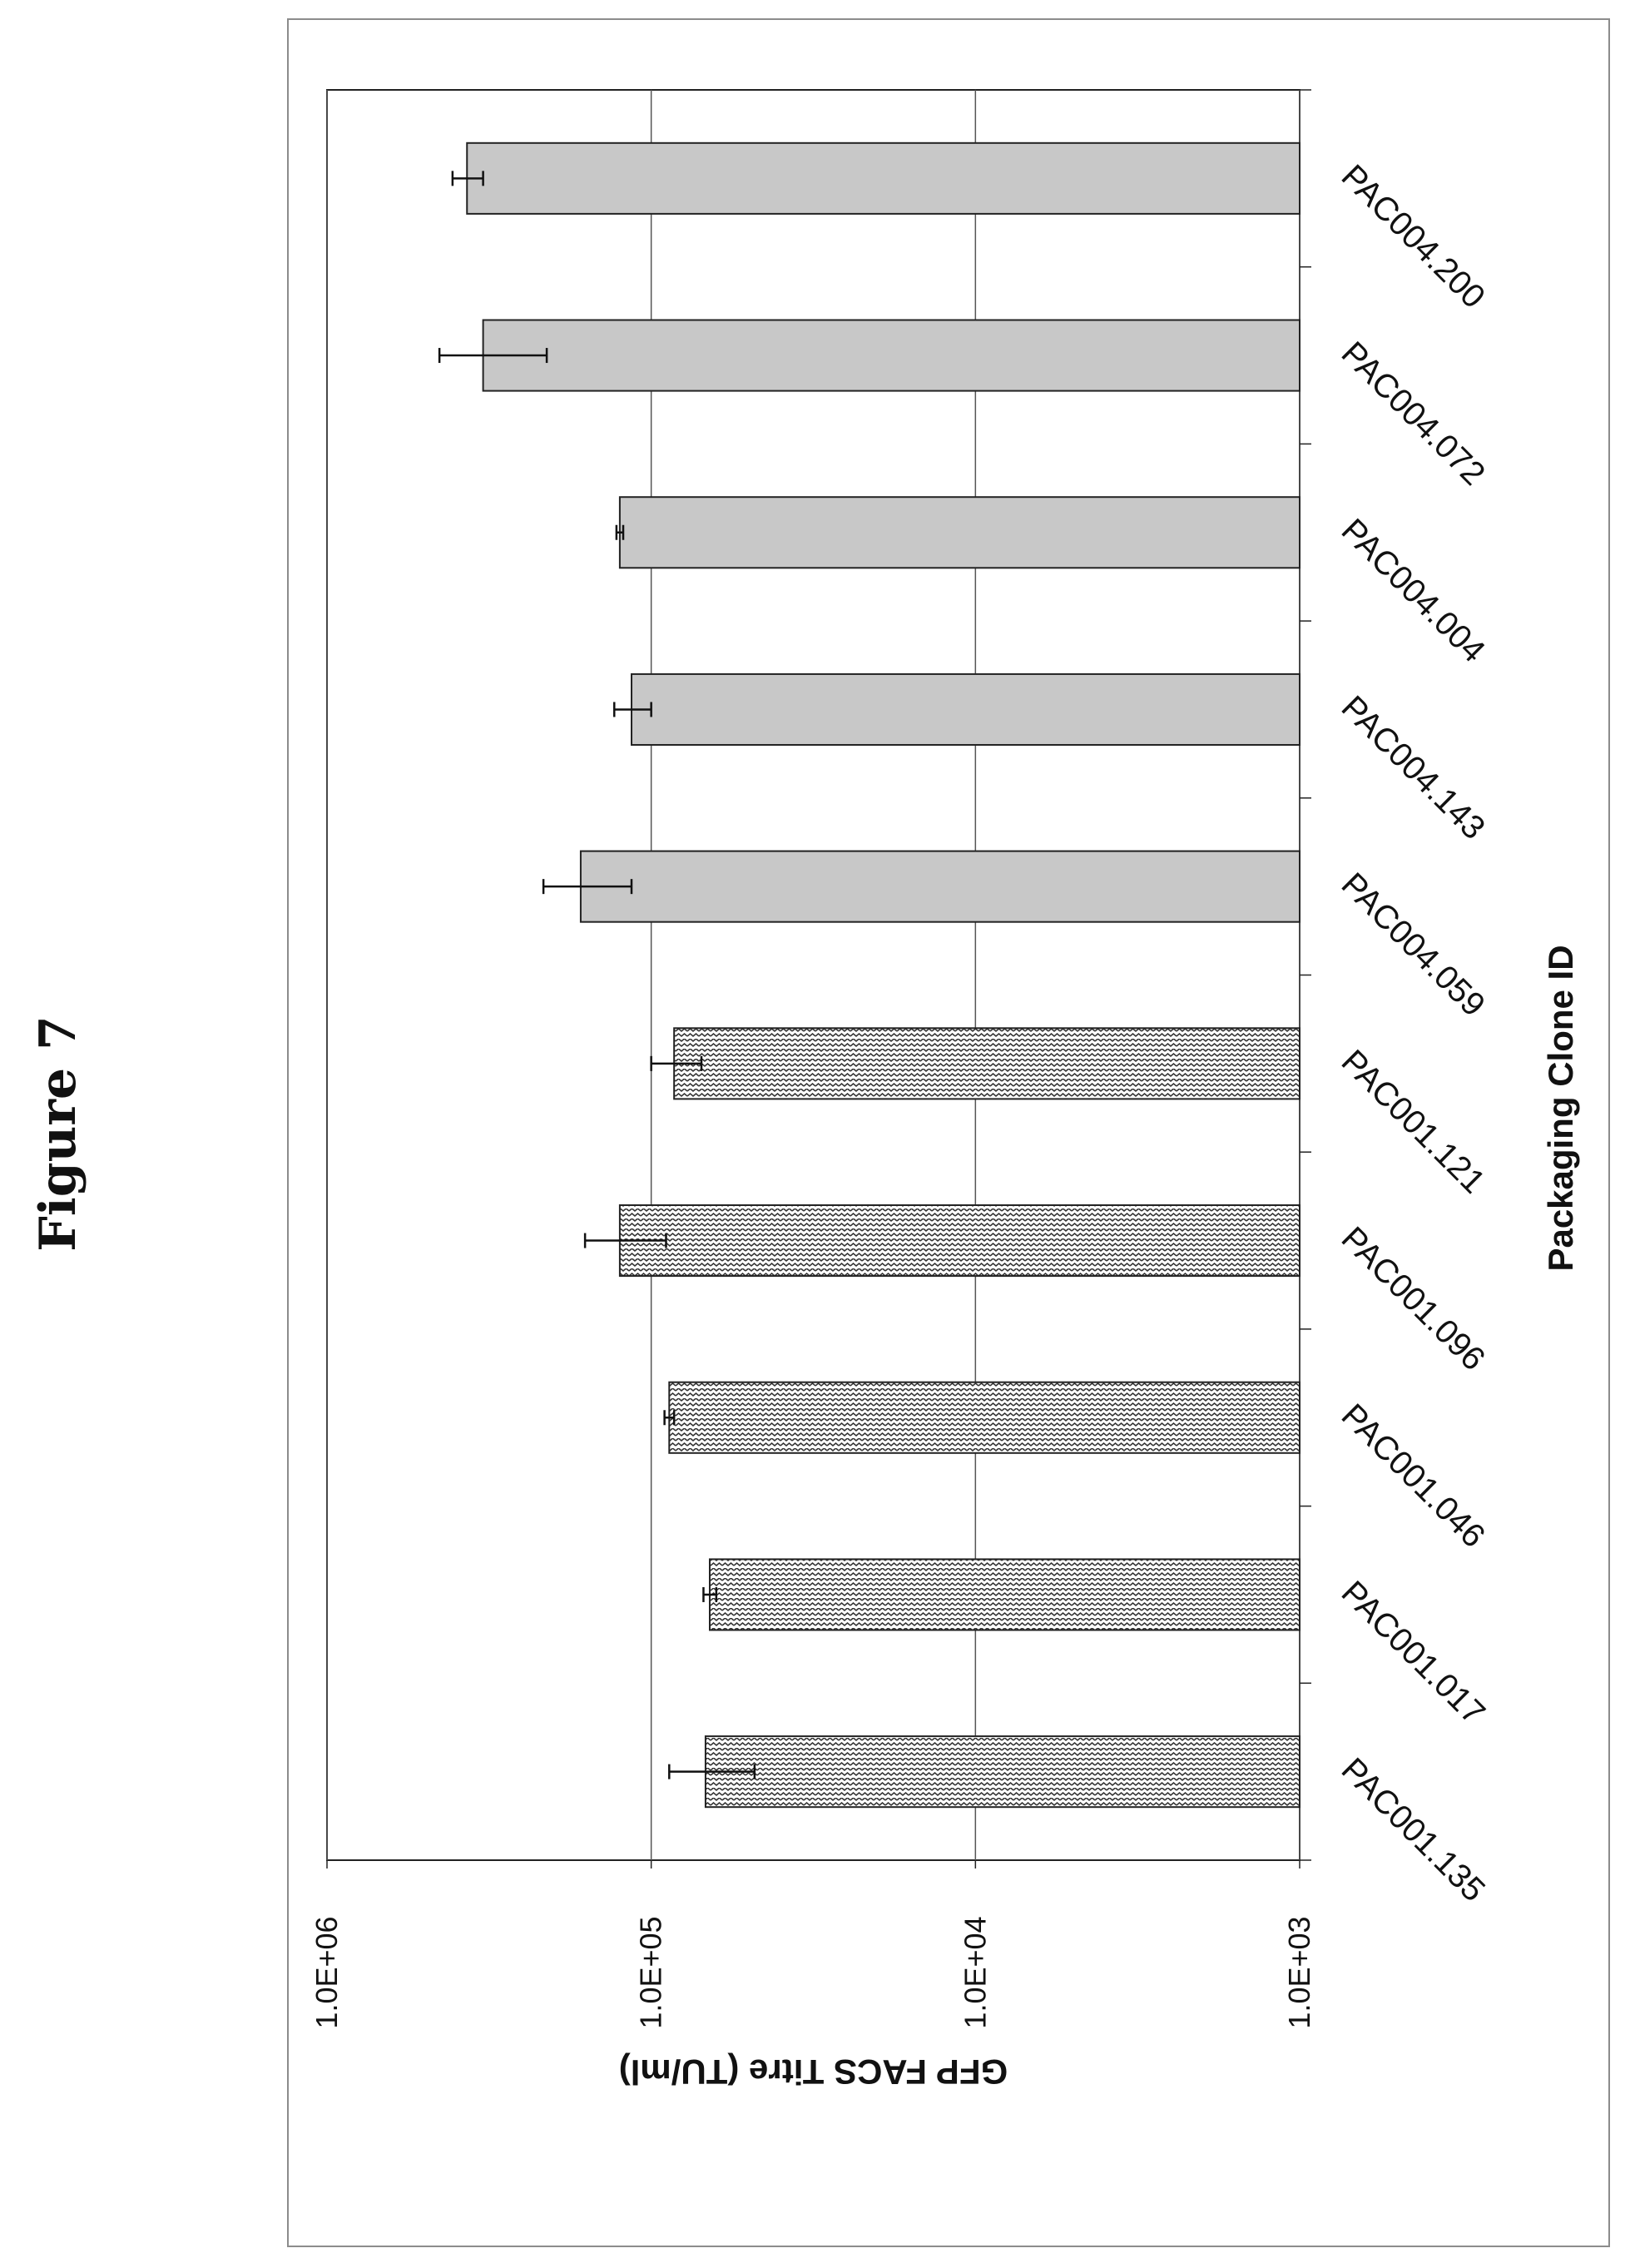  Describe the element at coordinates (1413, 1121) in the screenshot. I see `category-label: PAC001.121` at that location.